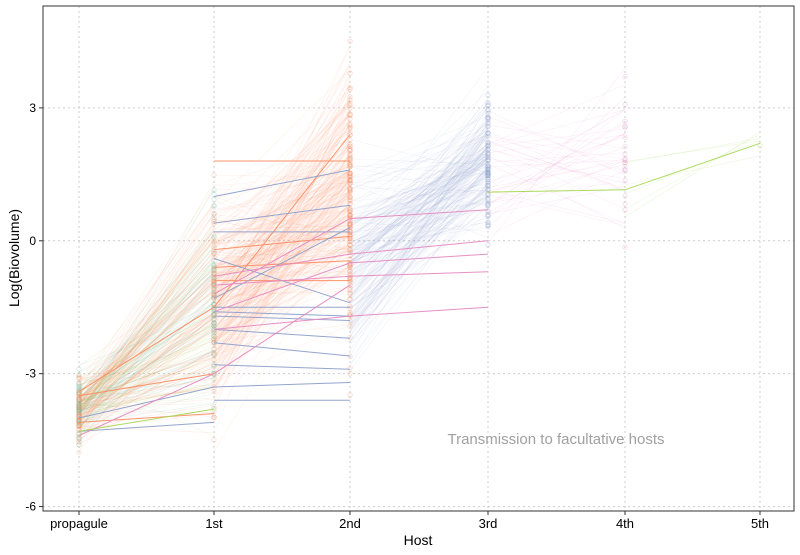 The height and width of the screenshot is (555, 800). What do you see at coordinates (32, 108) in the screenshot?
I see `y-tick-label: 3` at bounding box center [32, 108].